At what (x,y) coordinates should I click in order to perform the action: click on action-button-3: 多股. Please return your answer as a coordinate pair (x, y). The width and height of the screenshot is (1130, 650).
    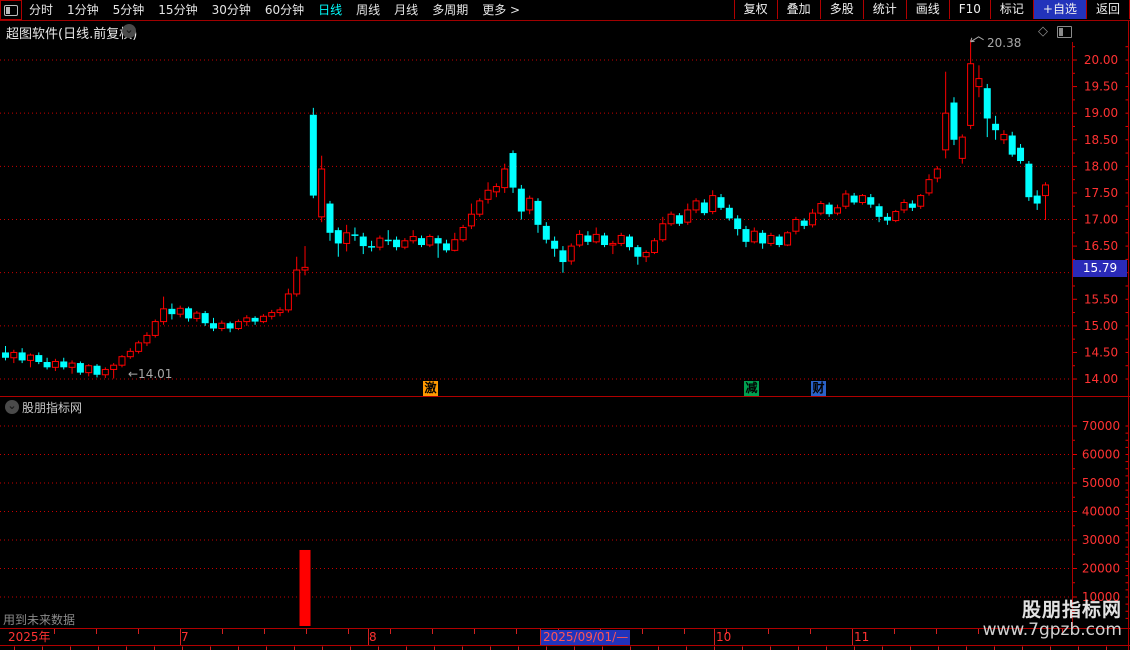
    Looking at the image, I should click on (841, 9).